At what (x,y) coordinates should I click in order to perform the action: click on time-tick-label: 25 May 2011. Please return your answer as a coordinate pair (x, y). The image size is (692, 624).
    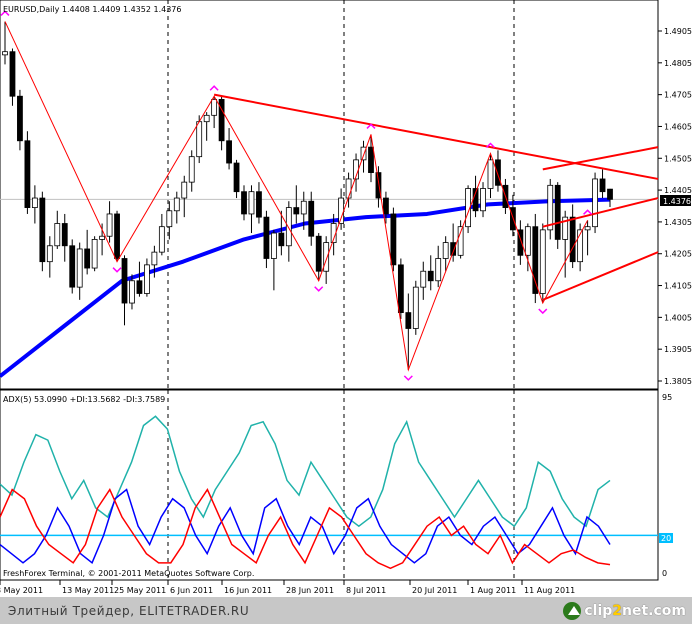
    Looking at the image, I should click on (140, 590).